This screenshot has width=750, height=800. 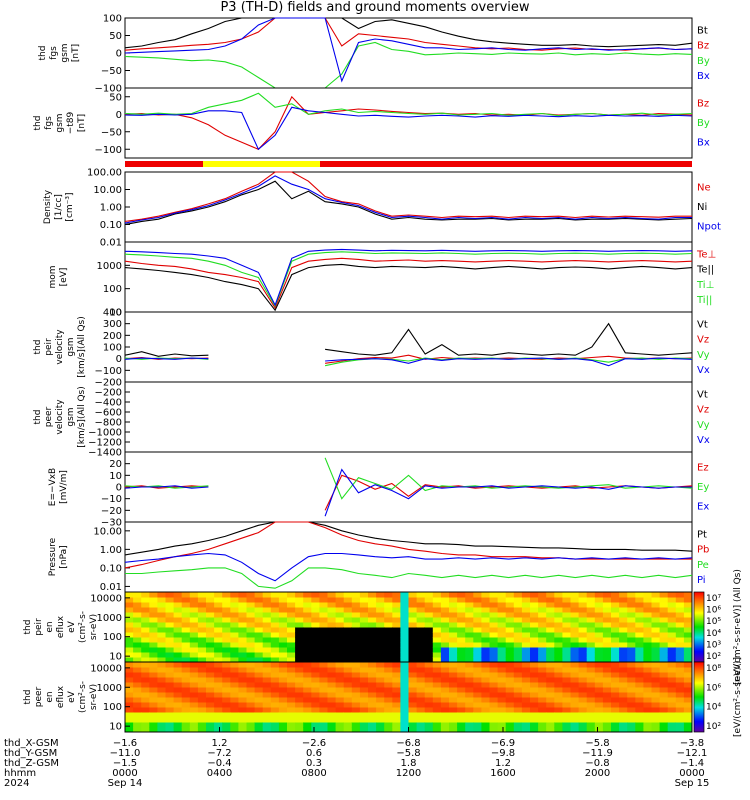 What do you see at coordinates (115, 657) in the screenshot?
I see `y-tick-label: 10` at bounding box center [115, 657].